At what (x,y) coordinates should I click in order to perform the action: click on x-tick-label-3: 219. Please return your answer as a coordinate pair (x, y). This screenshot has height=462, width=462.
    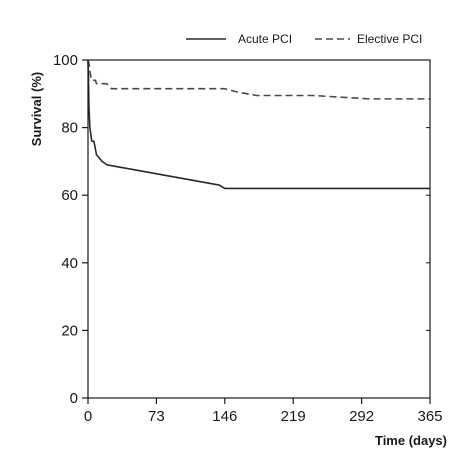
    Looking at the image, I should click on (293, 416).